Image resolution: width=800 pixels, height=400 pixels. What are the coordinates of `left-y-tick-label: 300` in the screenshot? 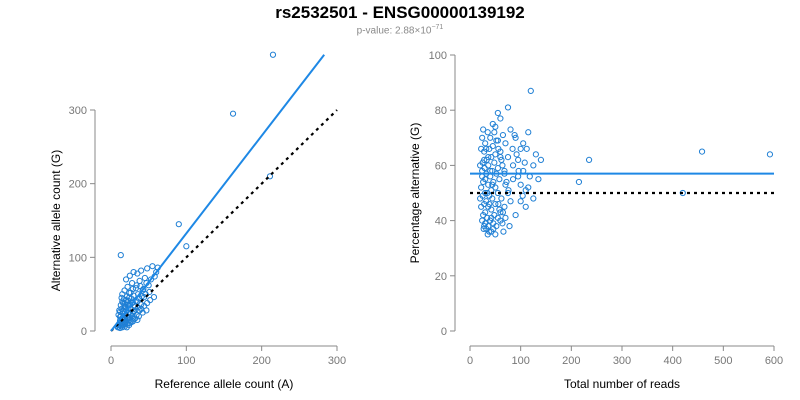 It's located at (78, 111).